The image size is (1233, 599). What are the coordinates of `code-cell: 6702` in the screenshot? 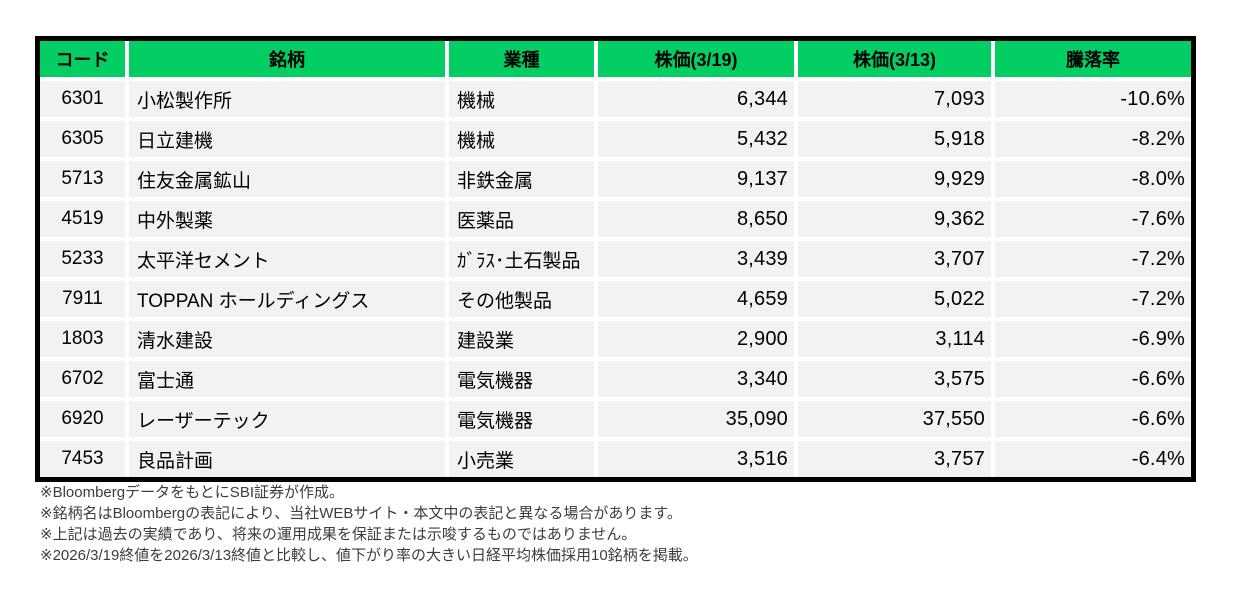 It's located at (82, 379).